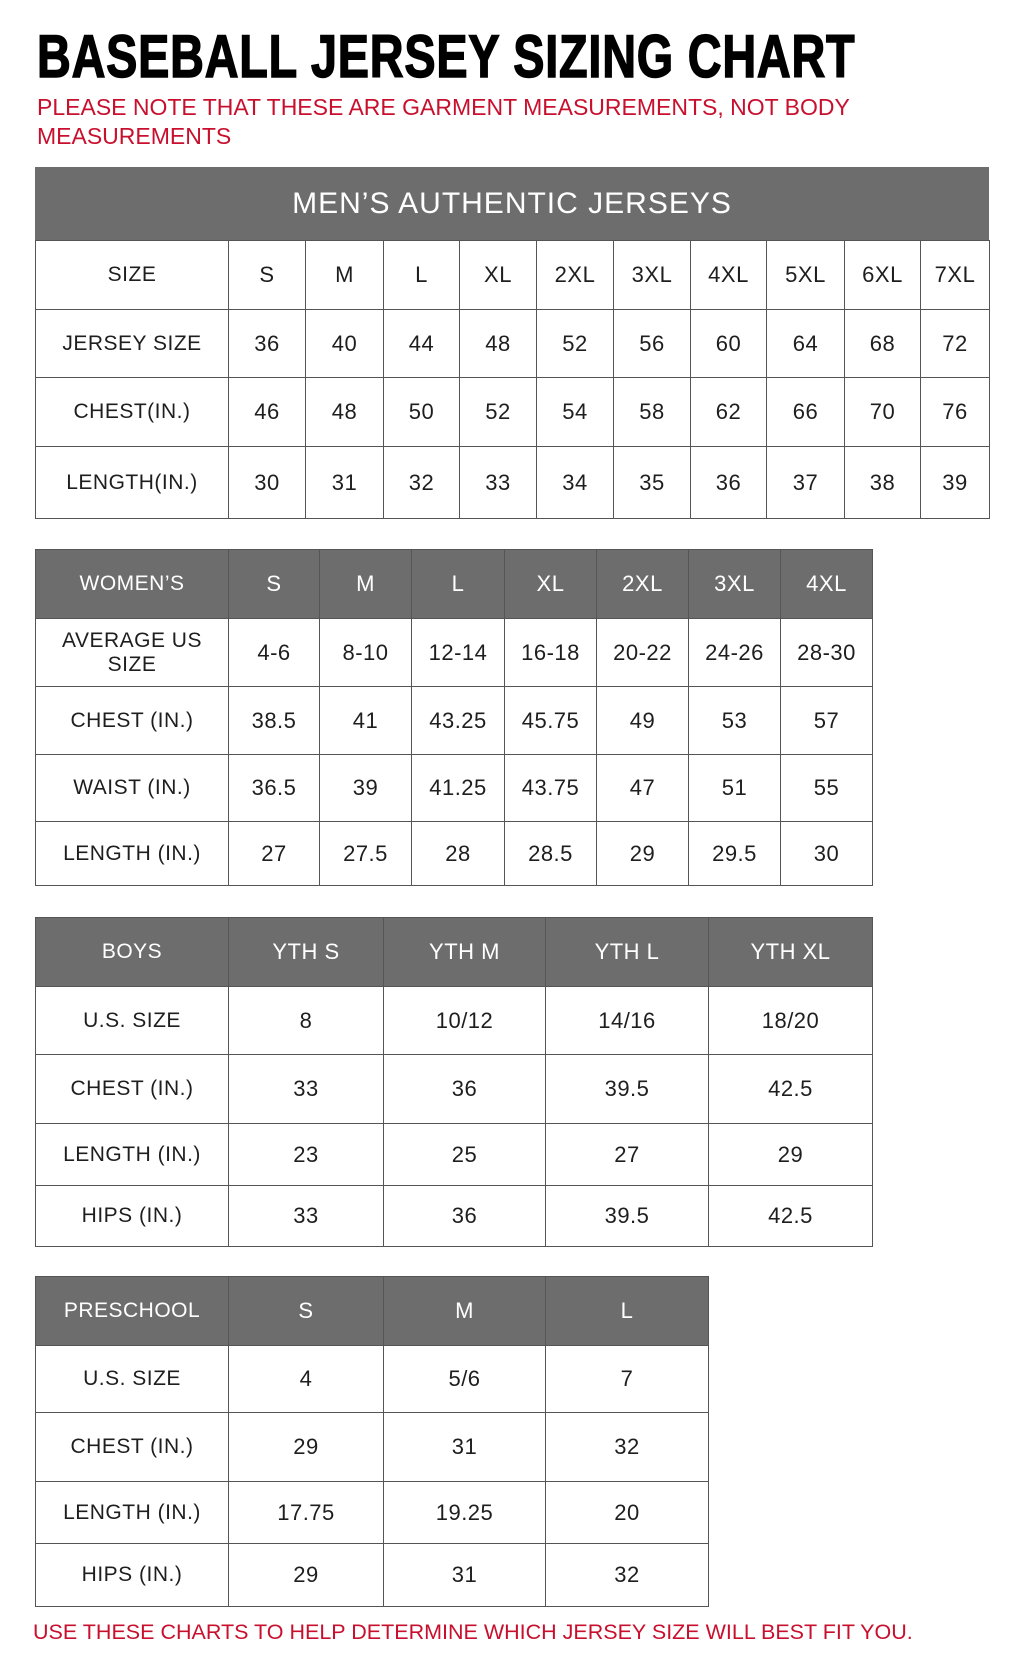 This screenshot has height=1657, width=1024. What do you see at coordinates (805, 343) in the screenshot?
I see `table-cell: 64` at bounding box center [805, 343].